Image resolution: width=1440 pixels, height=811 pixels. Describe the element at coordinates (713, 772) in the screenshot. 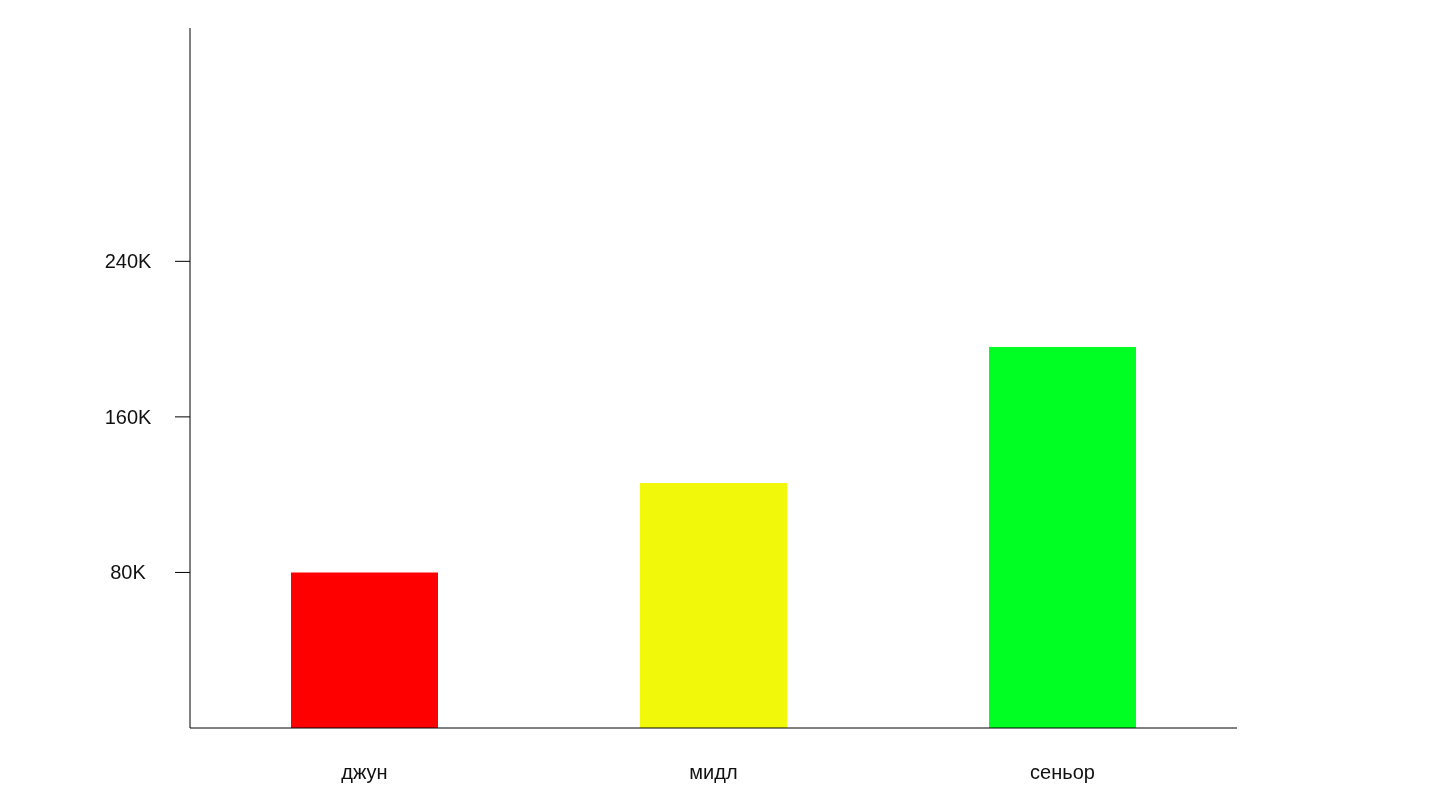

I see `x-tick-label: мидл` at that location.